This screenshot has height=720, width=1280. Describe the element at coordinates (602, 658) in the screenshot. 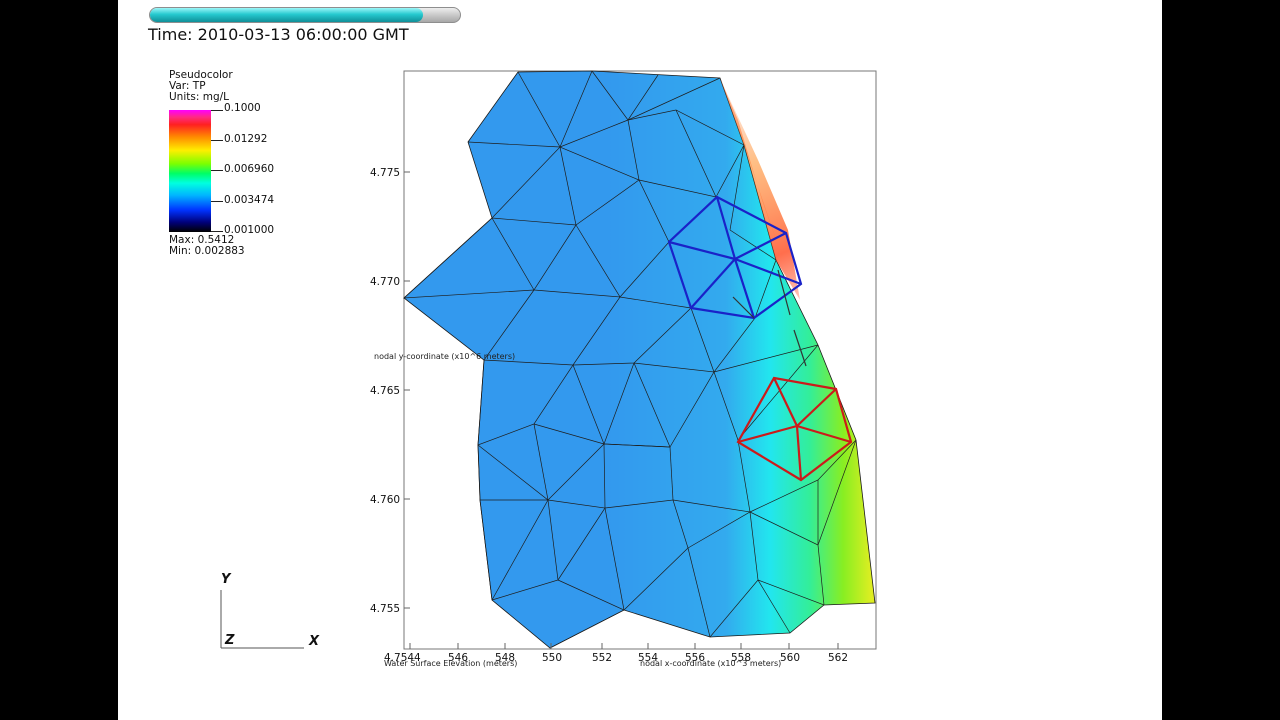

I see `x-tick-label: 552` at that location.